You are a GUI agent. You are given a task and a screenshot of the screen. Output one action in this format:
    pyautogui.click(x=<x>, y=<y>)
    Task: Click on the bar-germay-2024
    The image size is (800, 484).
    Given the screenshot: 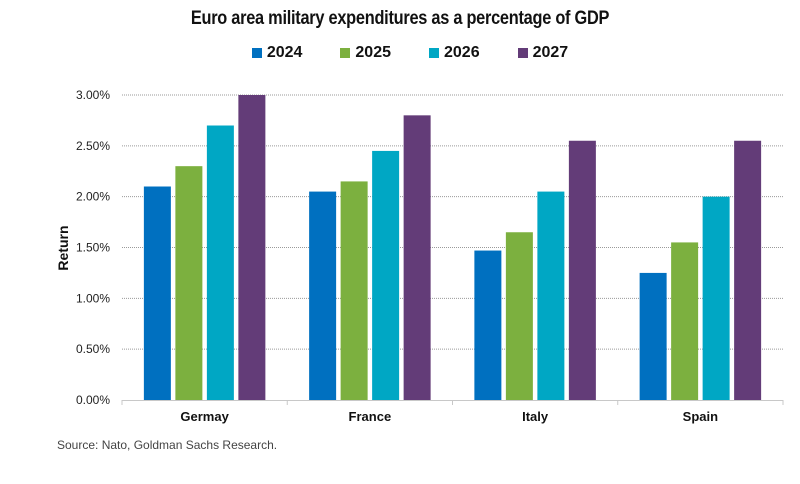 What is the action you would take?
    pyautogui.click(x=157, y=293)
    